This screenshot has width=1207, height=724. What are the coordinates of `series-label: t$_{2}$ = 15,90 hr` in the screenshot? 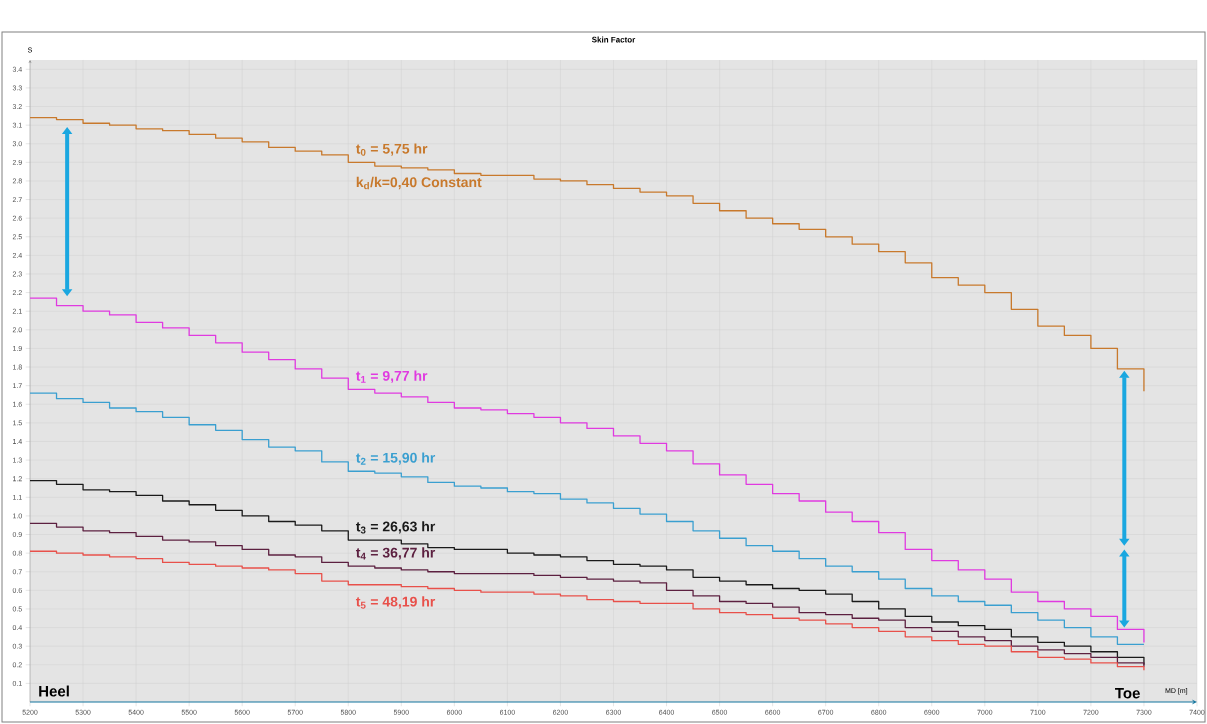 It's located at (395, 458).